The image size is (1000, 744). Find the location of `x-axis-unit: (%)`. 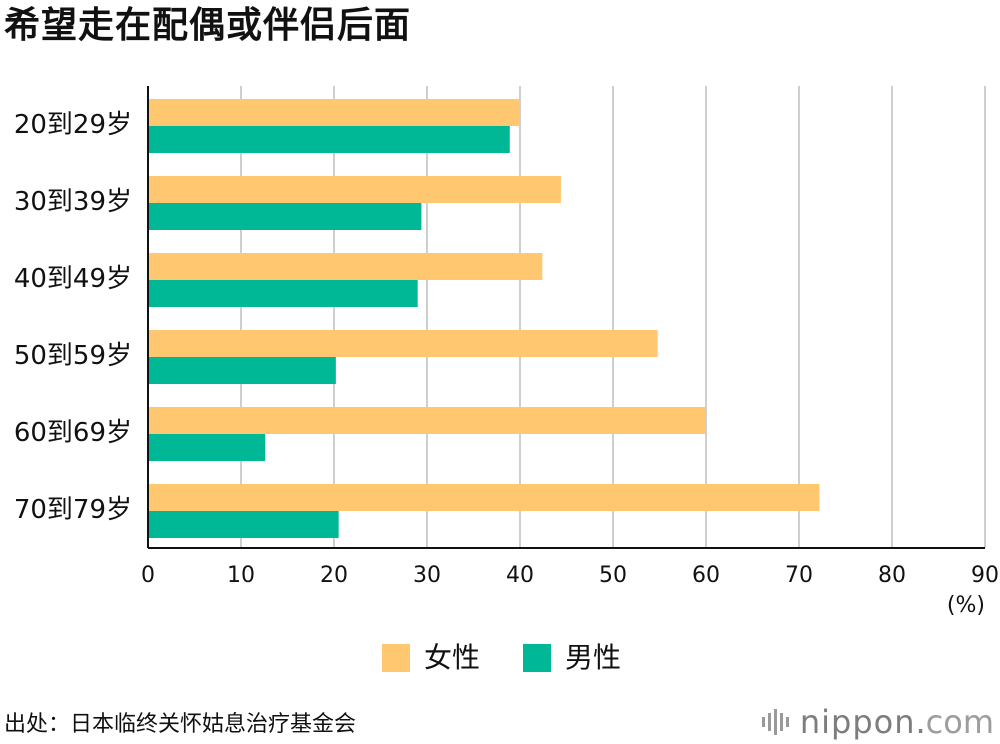

x-axis-unit: (%) is located at coordinates (966, 605).